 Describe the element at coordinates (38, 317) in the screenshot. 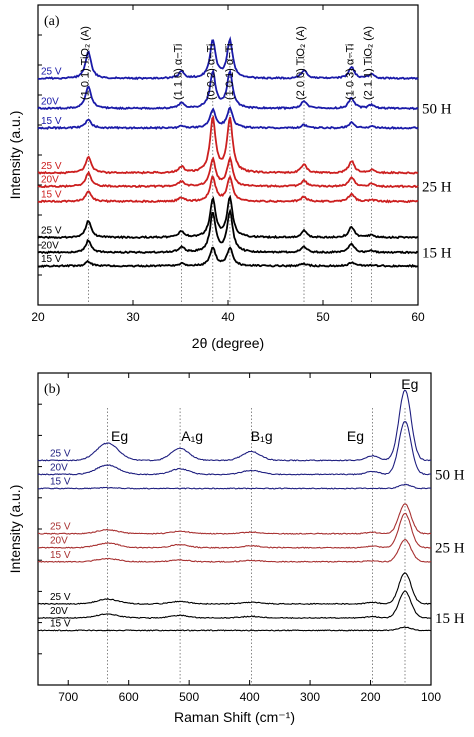

I see `x-tick-label: 20` at that location.